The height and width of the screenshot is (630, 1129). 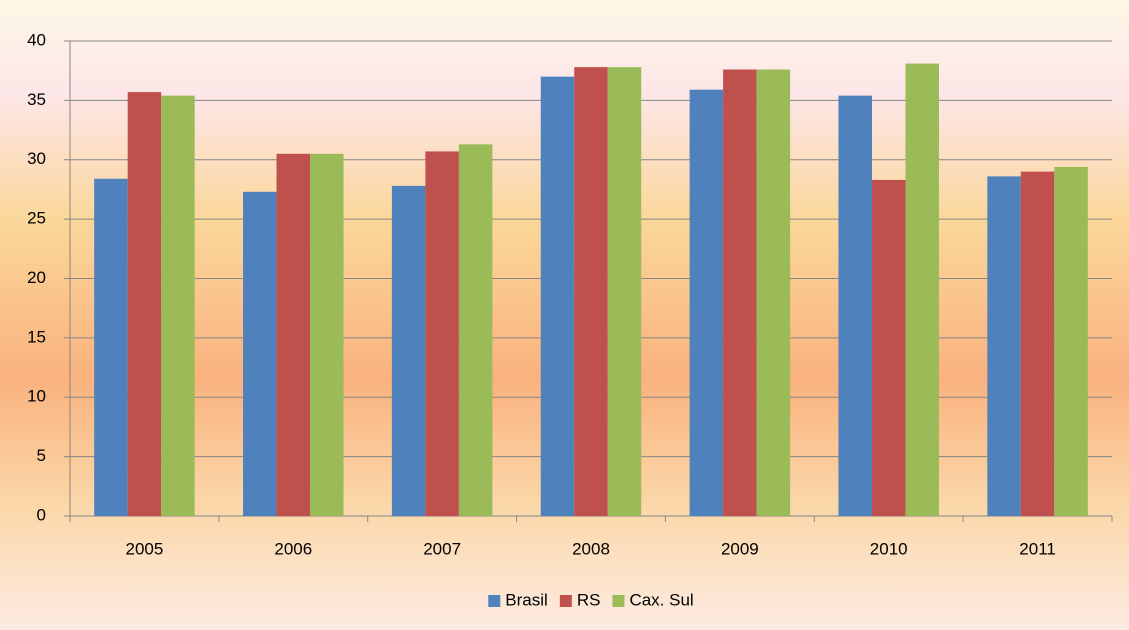 What do you see at coordinates (36, 336) in the screenshot?
I see `y-tick-label: 15` at bounding box center [36, 336].